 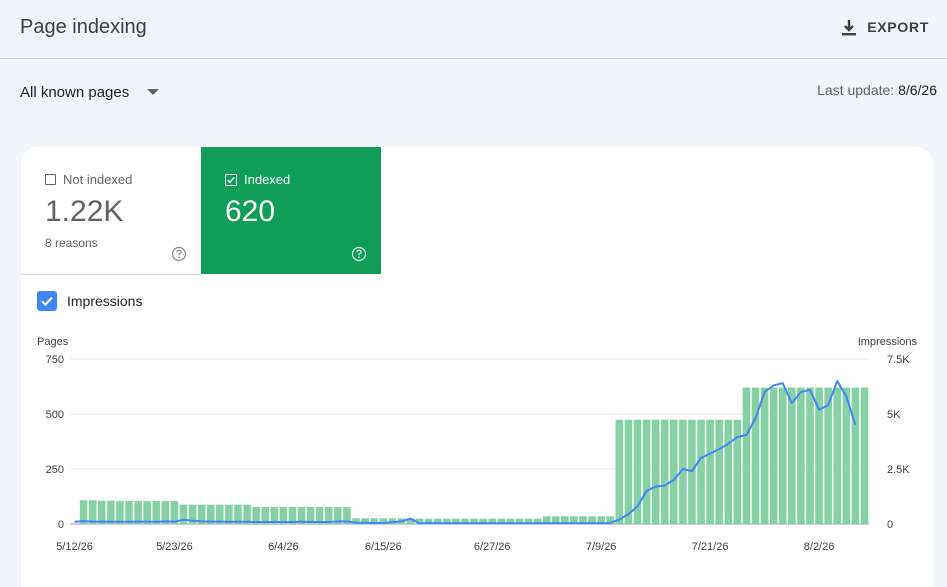 I want to click on metric-indexed-value: 620, so click(x=250, y=211).